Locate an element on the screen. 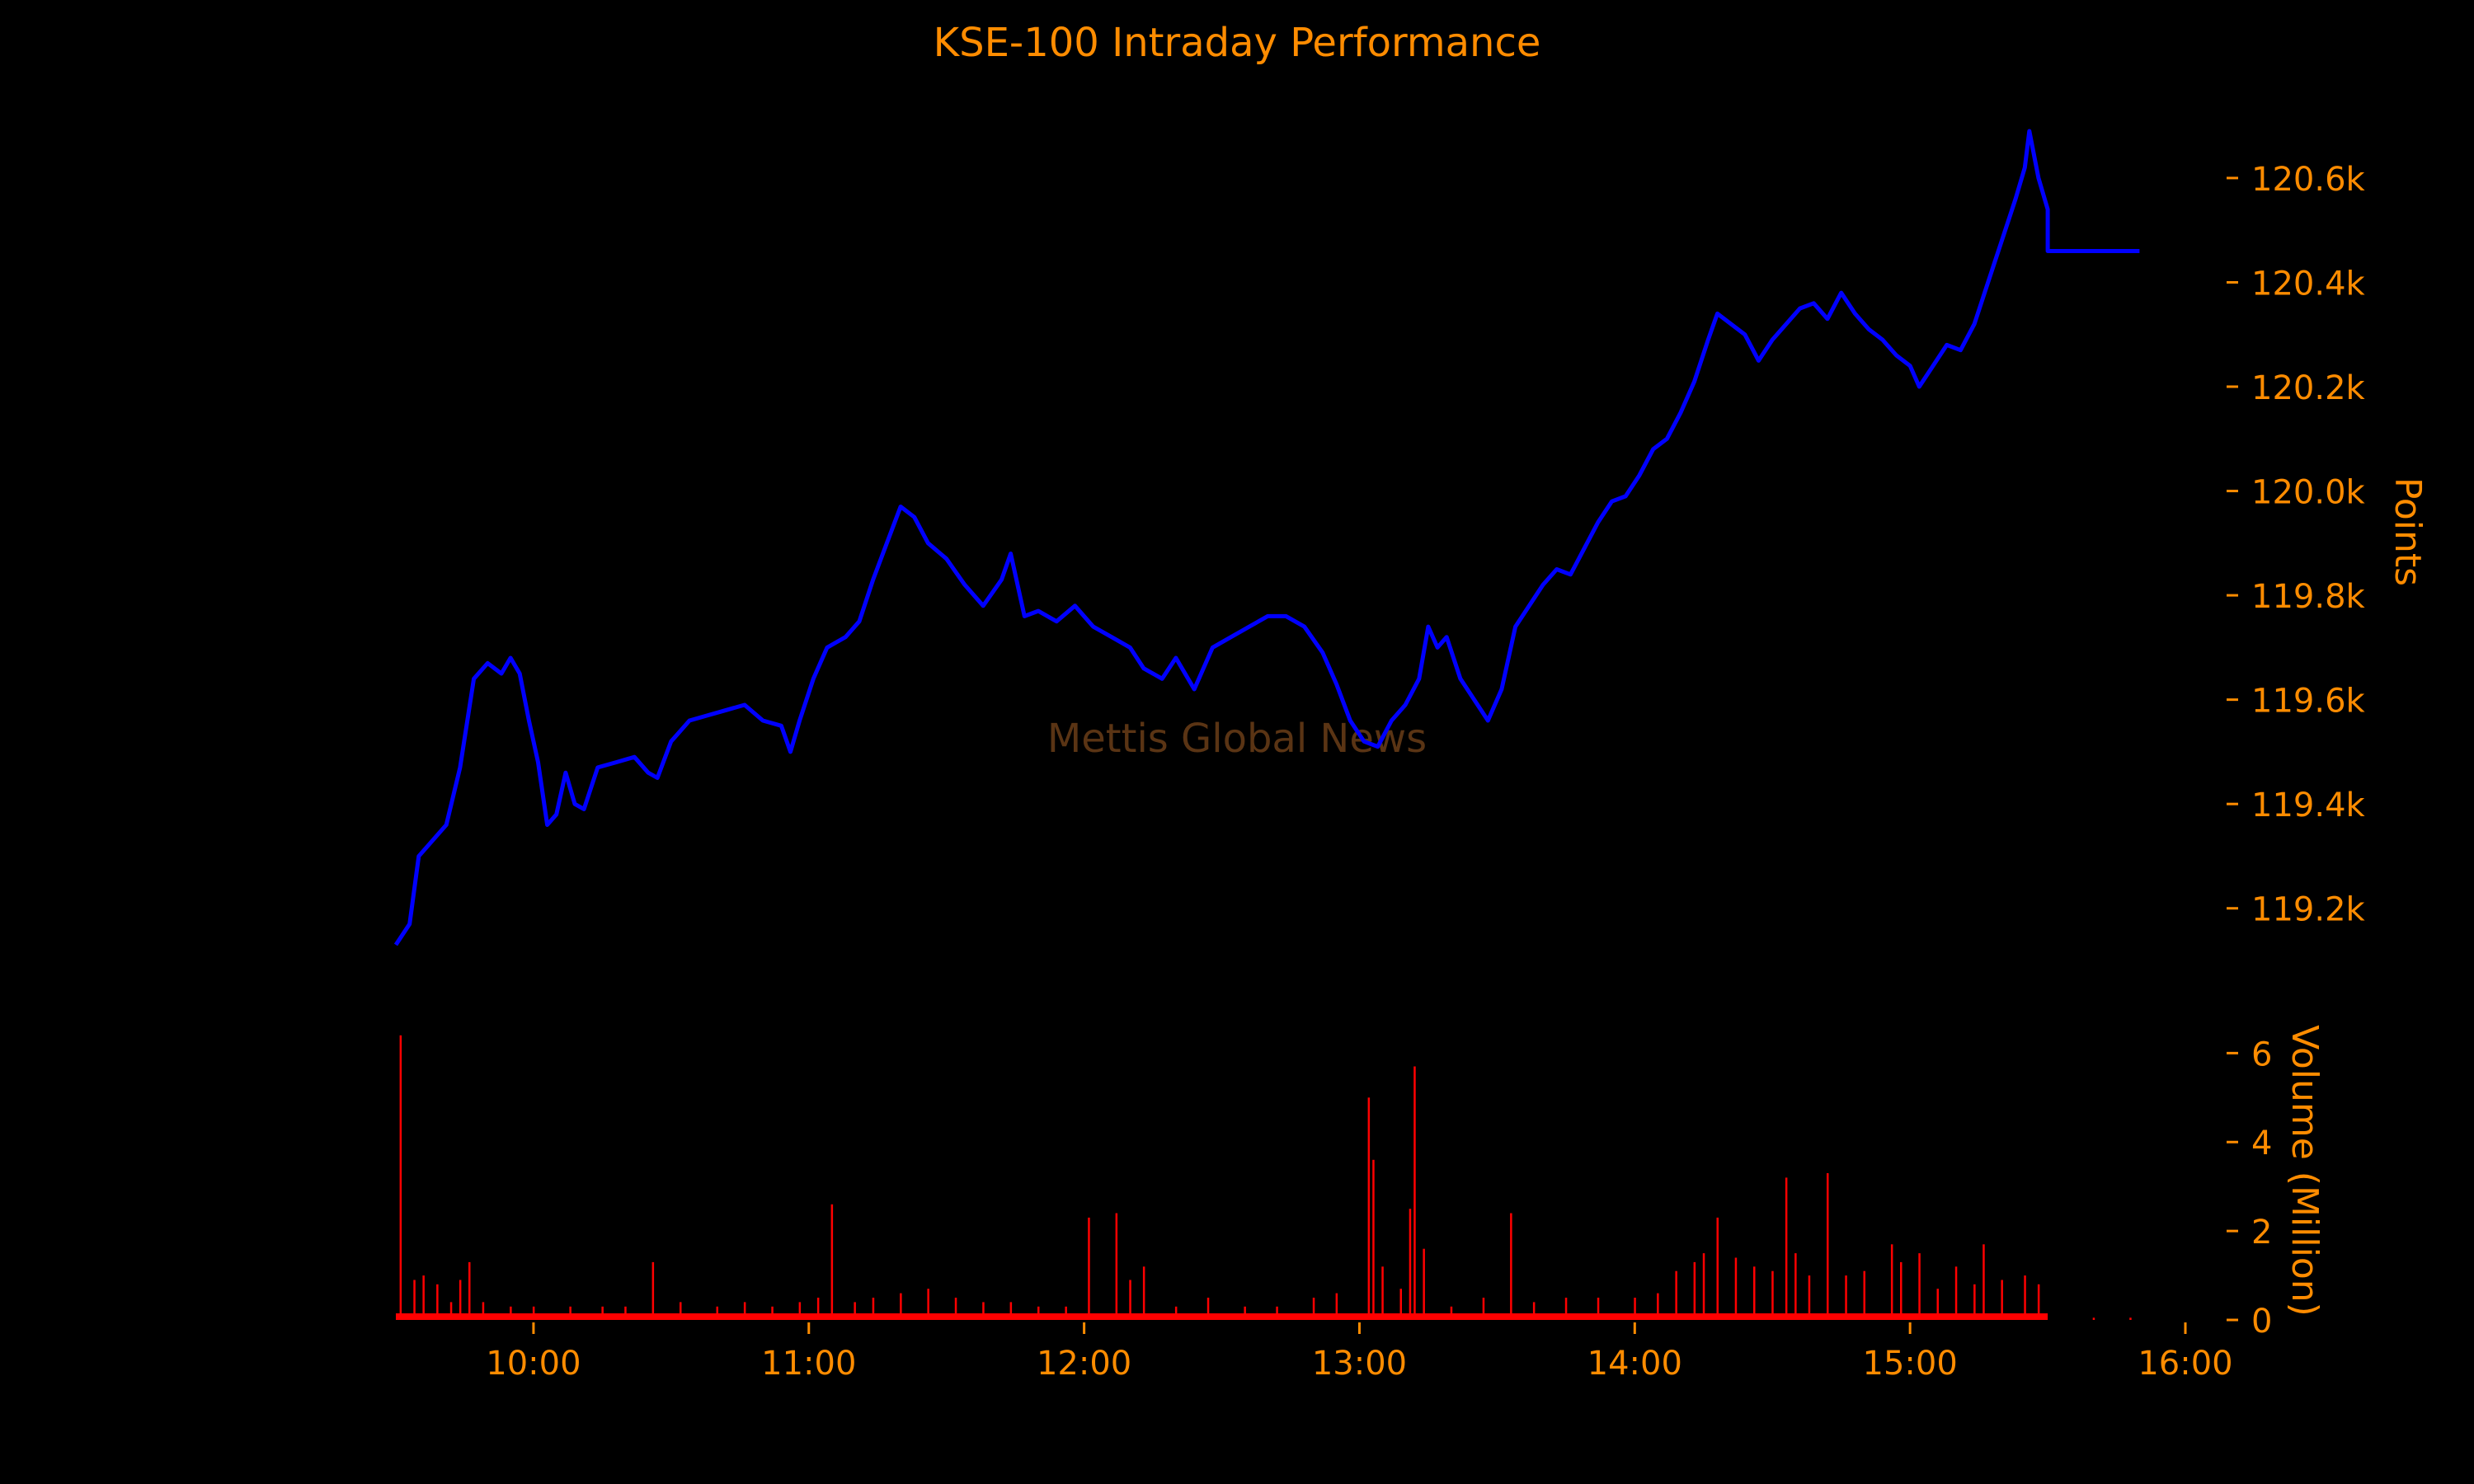 The height and width of the screenshot is (1484, 2474). volume-tick-label: 0 is located at coordinates (2261, 1322).